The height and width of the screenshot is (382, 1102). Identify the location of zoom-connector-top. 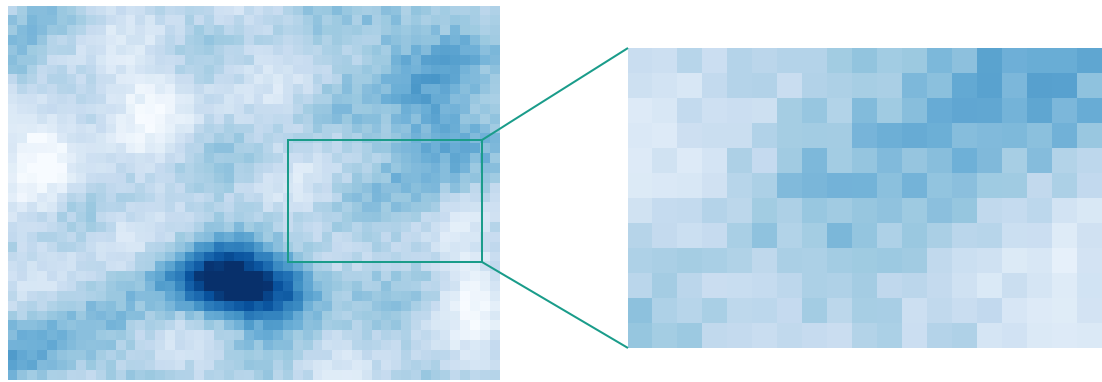
(555, 94).